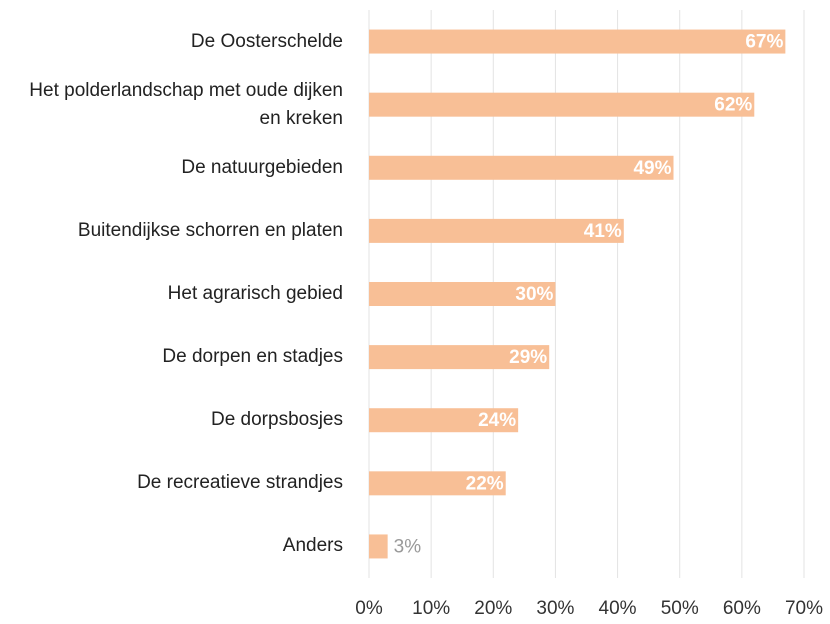 Image resolution: width=830 pixels, height=624 pixels. I want to click on x-tick-label: 0%, so click(369, 608).